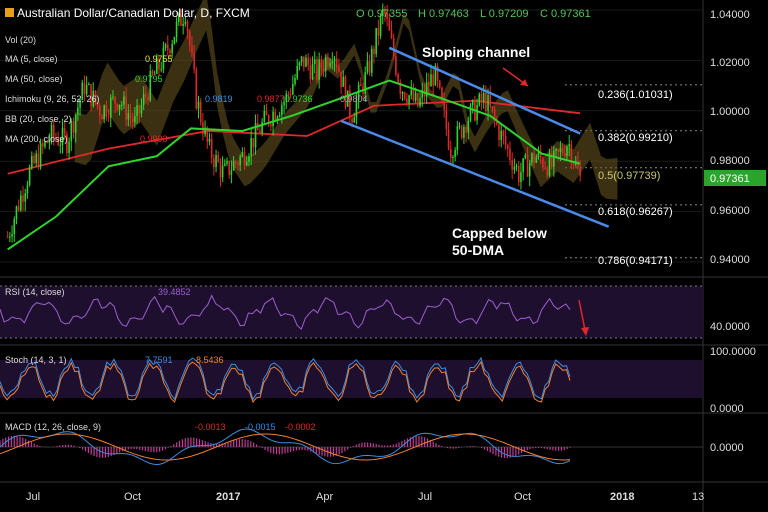 This screenshot has height=512, width=768. What do you see at coordinates (271, 99) in the screenshot?
I see `indicator-value-ichimoku-2: 0.9877` at bounding box center [271, 99].